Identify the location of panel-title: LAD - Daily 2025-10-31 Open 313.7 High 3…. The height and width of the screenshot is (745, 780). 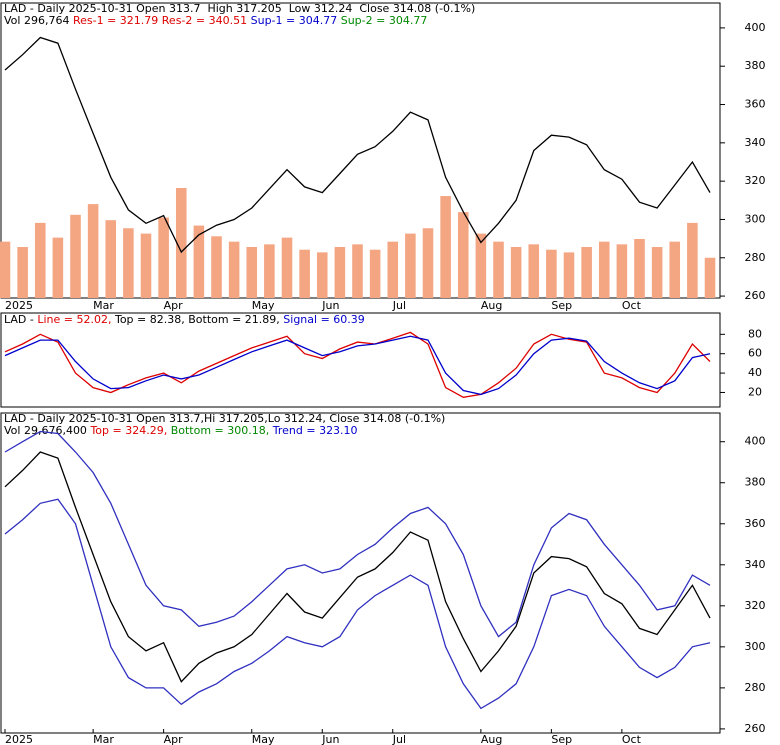
(239, 8).